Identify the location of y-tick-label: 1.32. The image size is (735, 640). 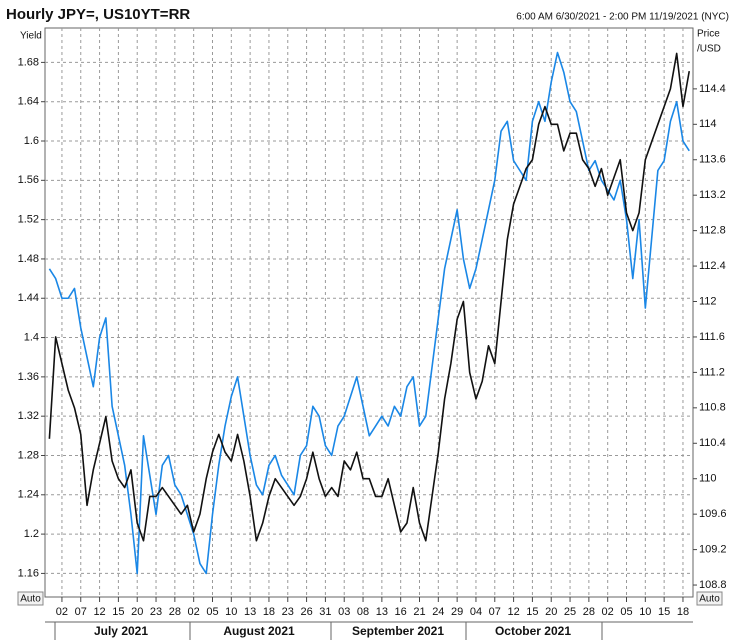
(28, 416).